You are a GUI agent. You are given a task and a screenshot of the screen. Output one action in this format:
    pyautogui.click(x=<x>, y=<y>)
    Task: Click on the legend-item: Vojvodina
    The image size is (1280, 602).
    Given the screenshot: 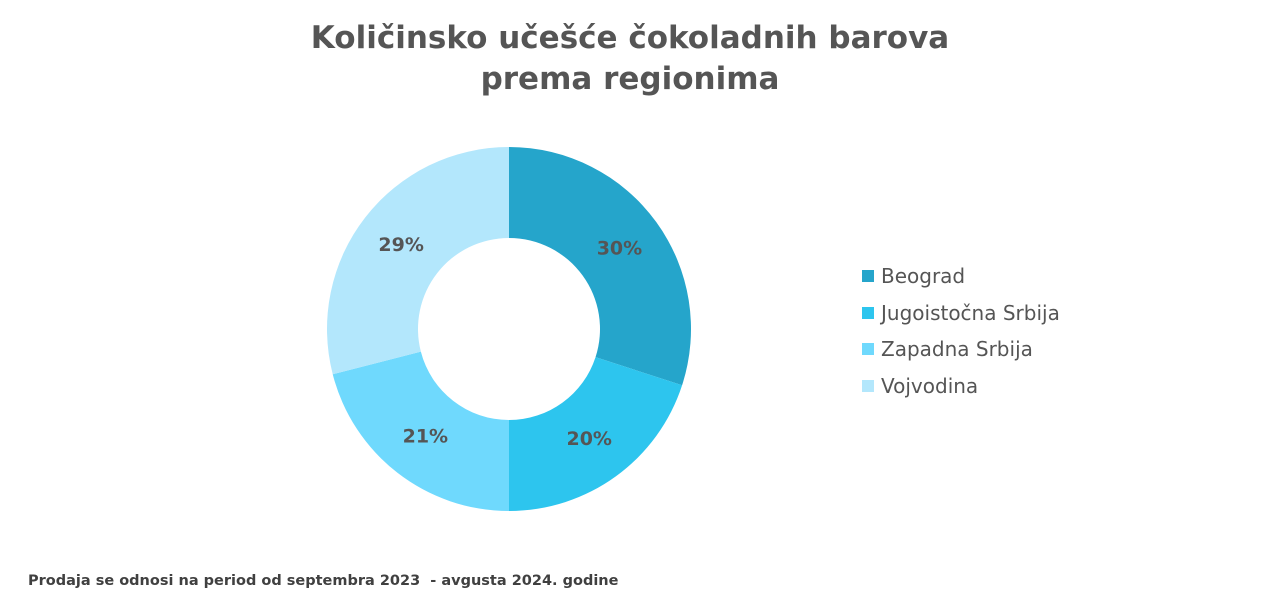 What is the action you would take?
    pyautogui.click(x=961, y=386)
    